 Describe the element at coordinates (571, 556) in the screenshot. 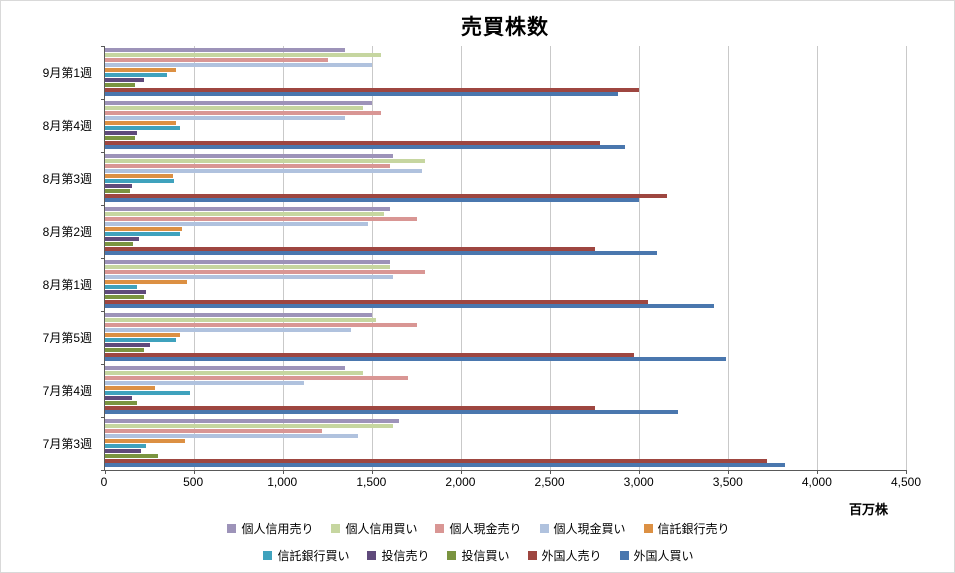

I see `legend-label: 外国人売り` at that location.